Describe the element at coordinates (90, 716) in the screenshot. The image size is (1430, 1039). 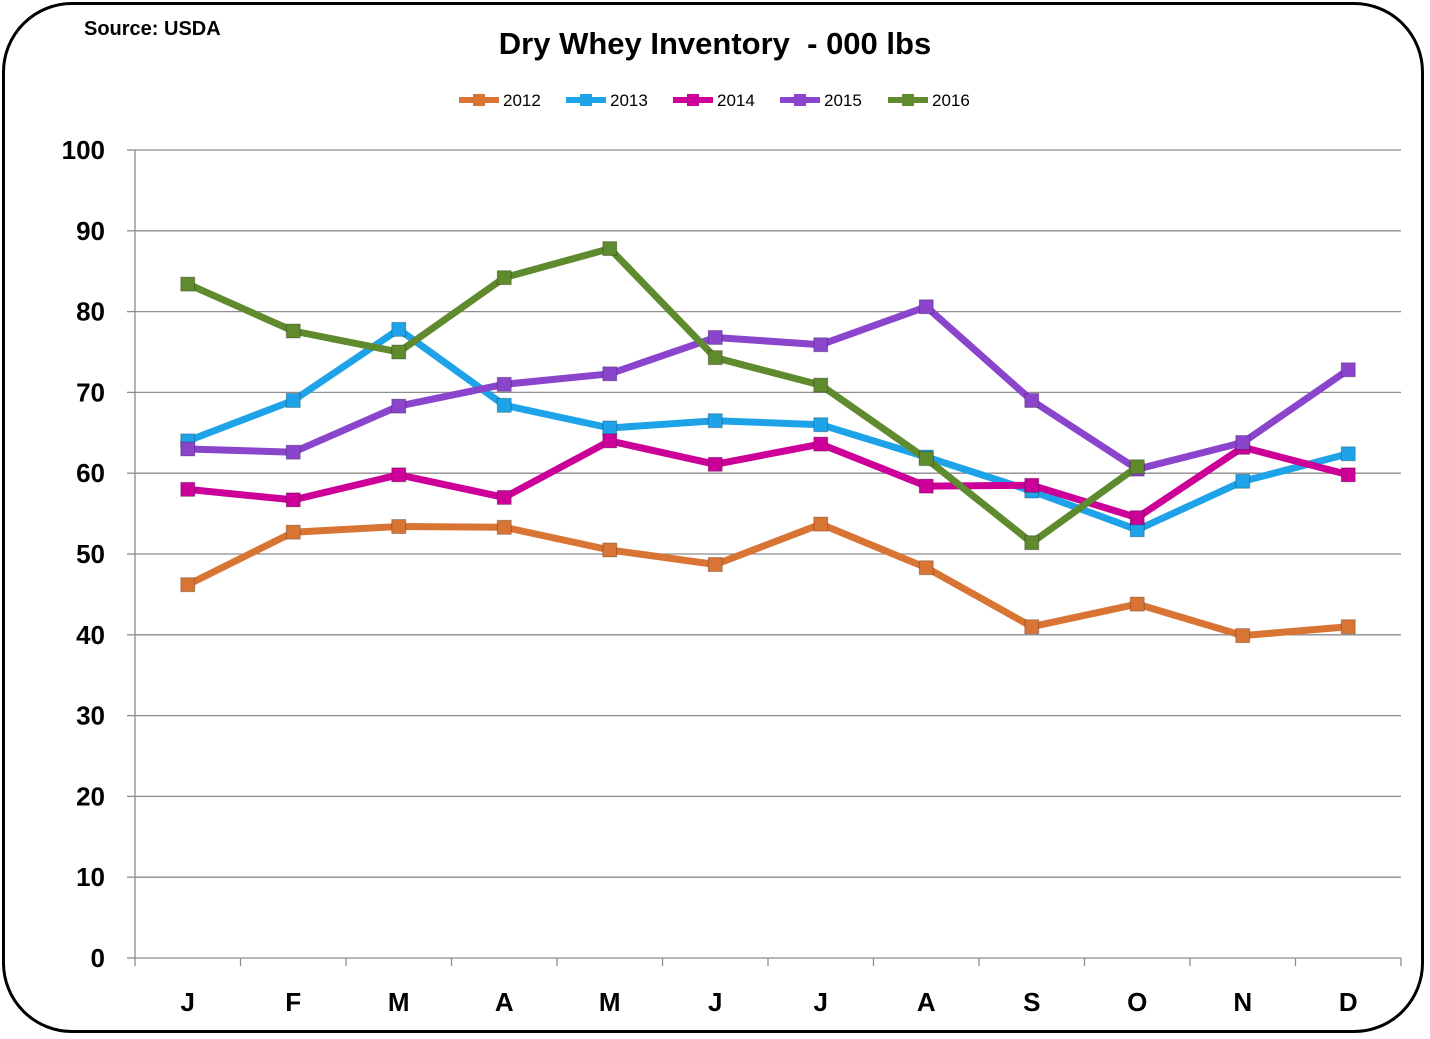
I see `y-tick-label: 30` at that location.